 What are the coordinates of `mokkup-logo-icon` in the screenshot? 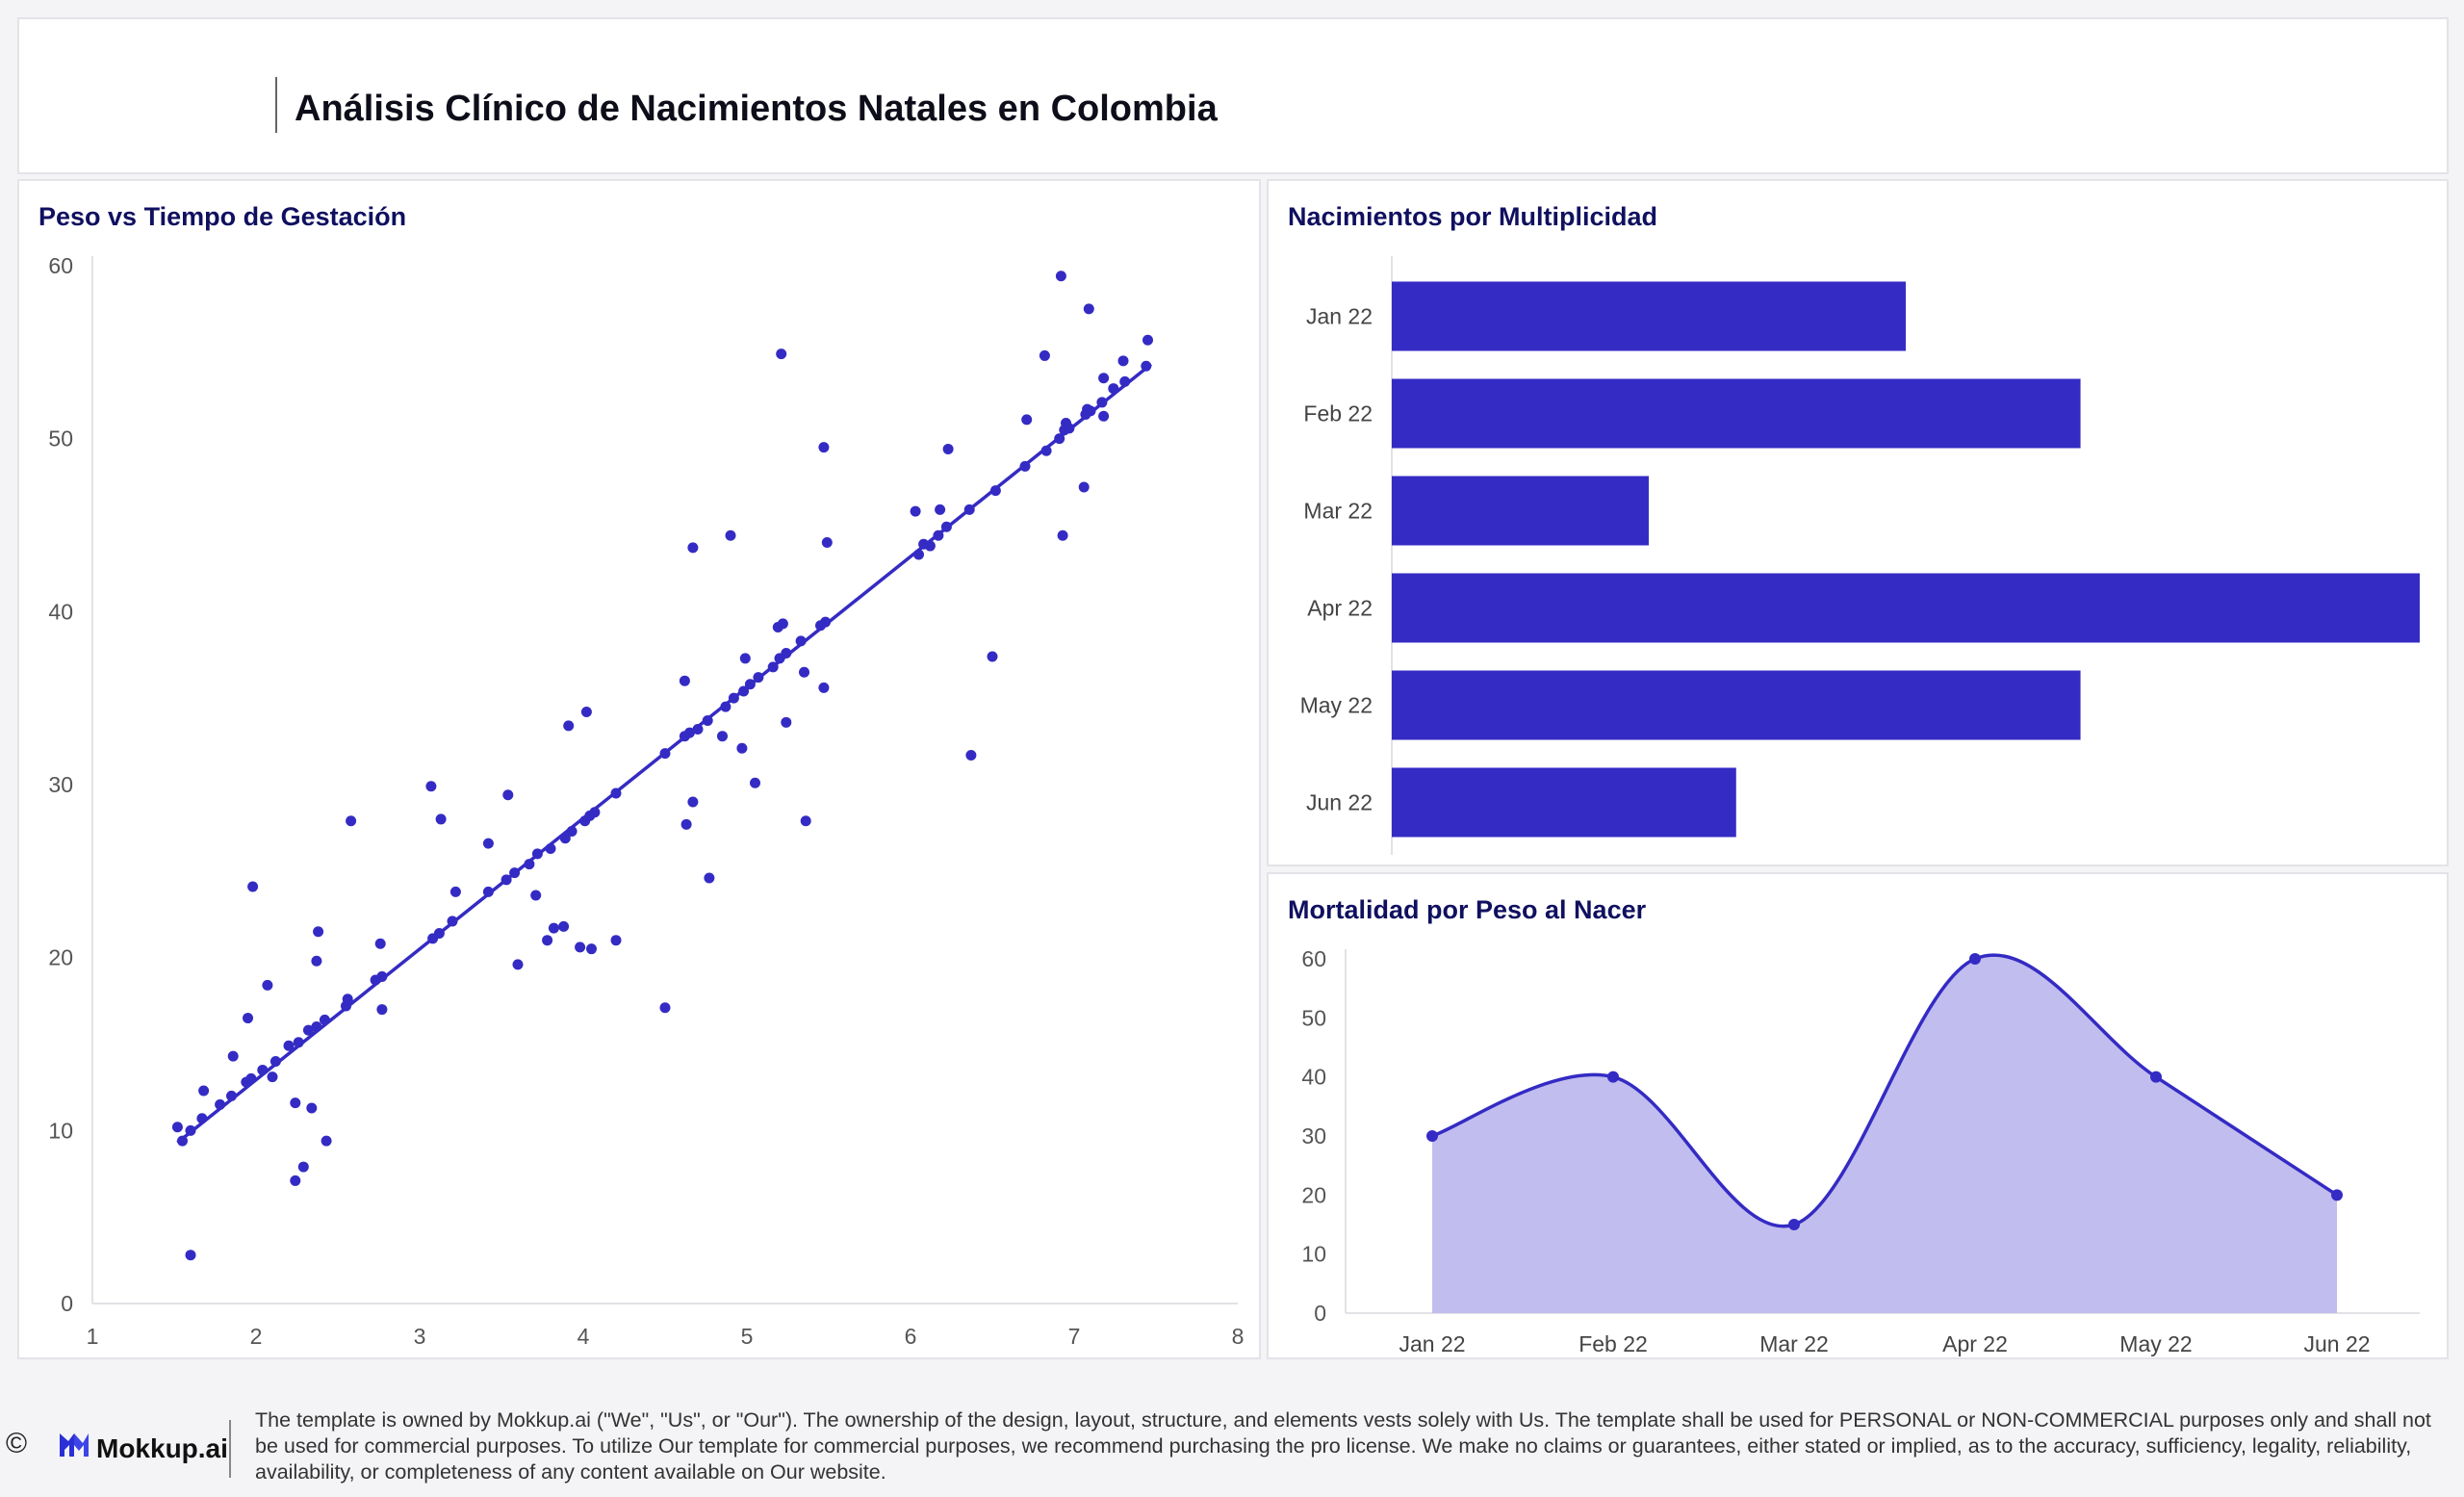 It's located at (74, 1445).